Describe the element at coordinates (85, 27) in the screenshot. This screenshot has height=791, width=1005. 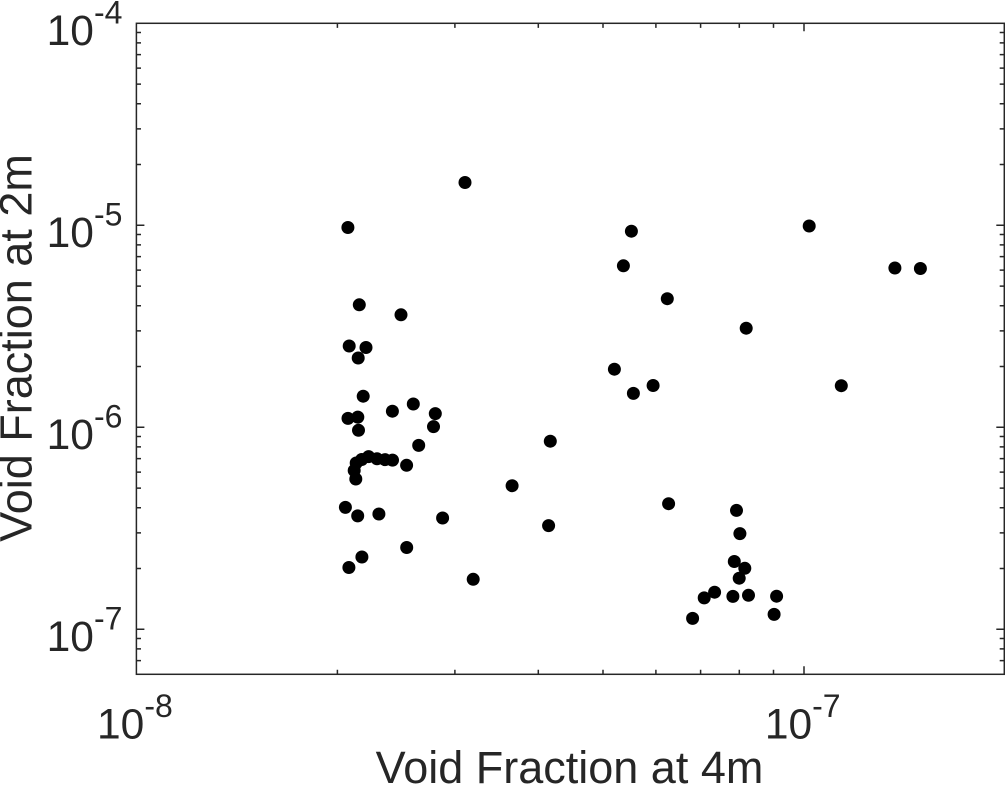
I see `svg-text: 10⁻⁴` at that location.